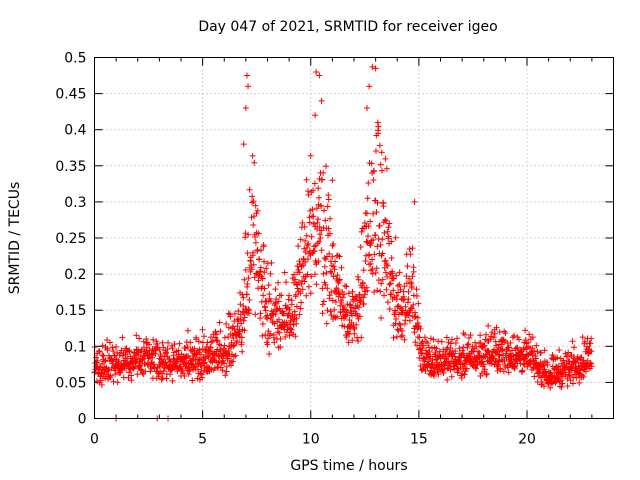 Image resolution: width=640 pixels, height=480 pixels. I want to click on y-tick-label: 0.15, so click(70, 311).